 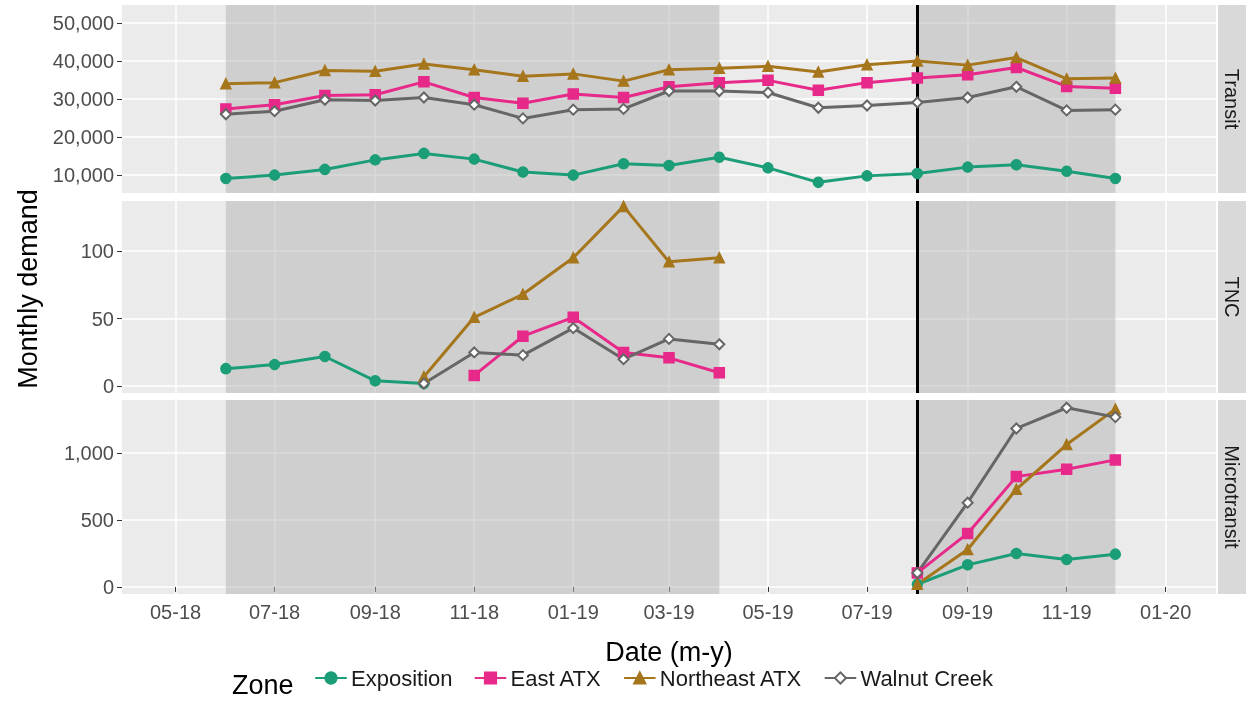 I want to click on legend-title: Zone, so click(x=263, y=684).